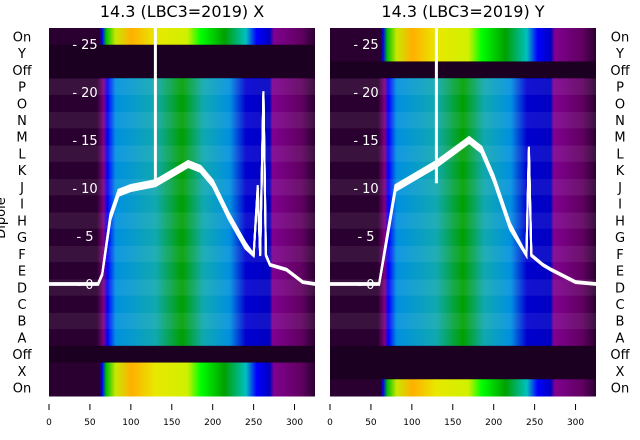 The image size is (640, 440). Describe the element at coordinates (22, 221) in the screenshot. I see `row-label: H` at that location.